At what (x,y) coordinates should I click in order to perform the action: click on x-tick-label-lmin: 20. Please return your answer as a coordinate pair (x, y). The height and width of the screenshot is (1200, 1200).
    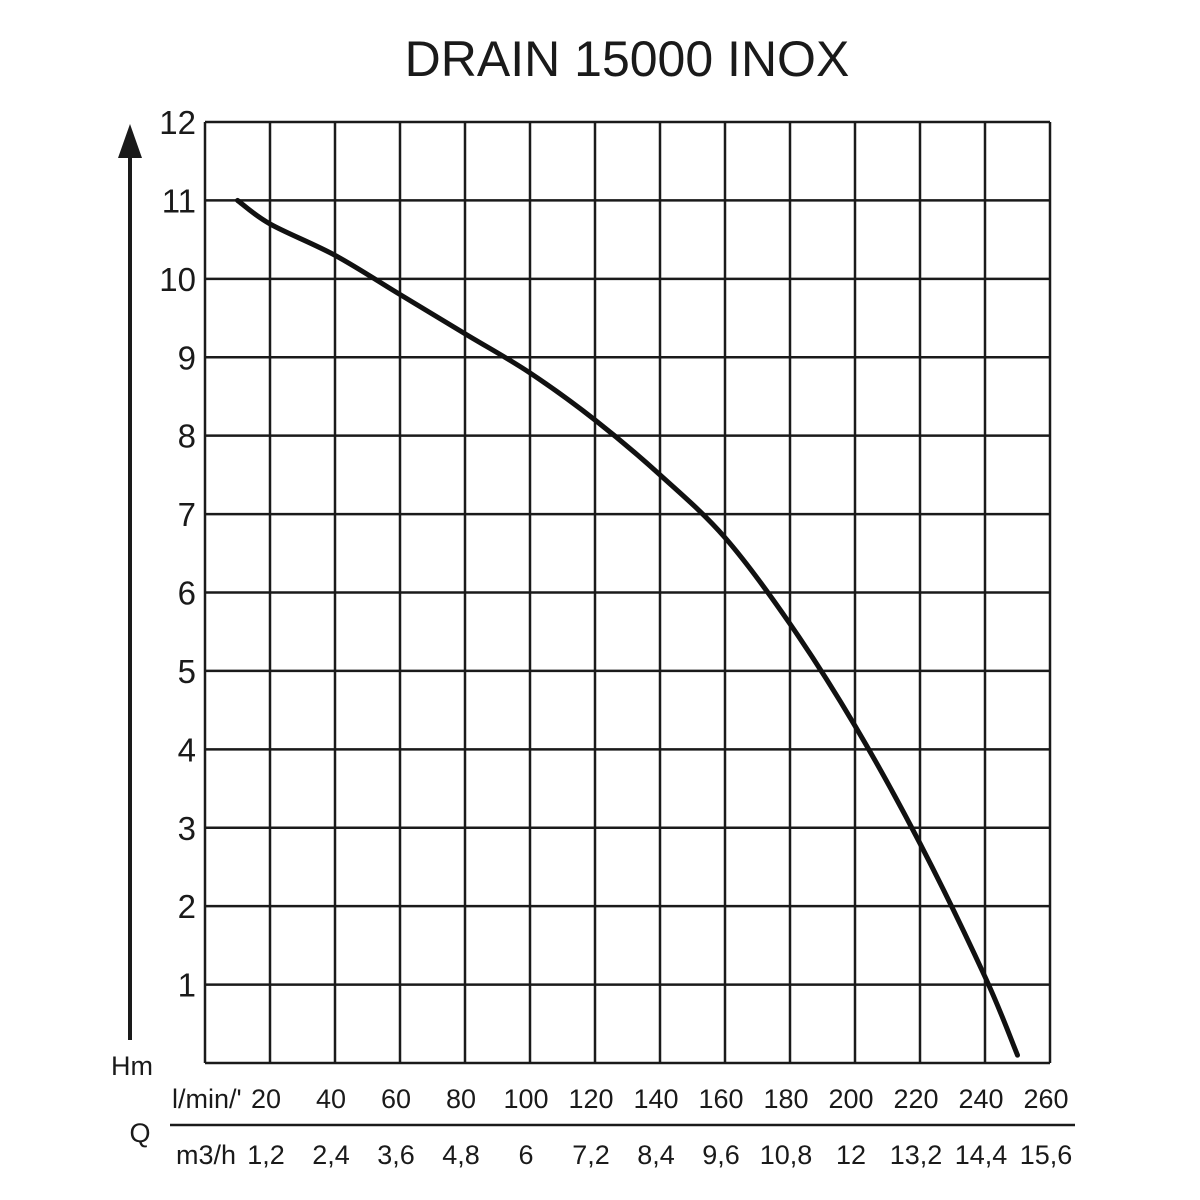
    Looking at the image, I should click on (266, 1099).